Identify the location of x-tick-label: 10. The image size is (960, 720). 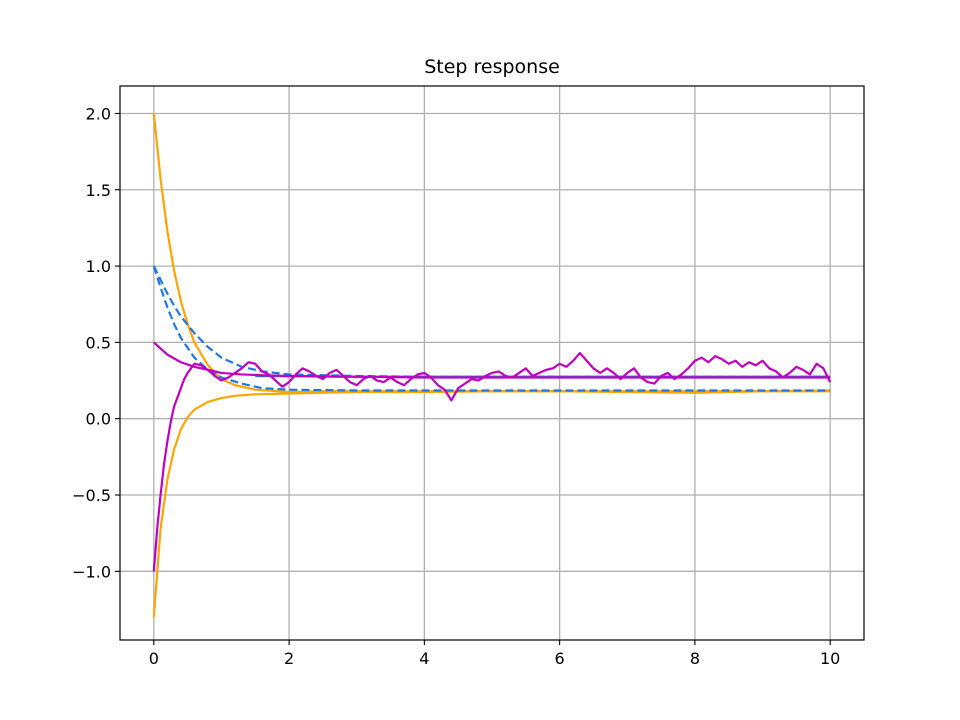
(830, 658).